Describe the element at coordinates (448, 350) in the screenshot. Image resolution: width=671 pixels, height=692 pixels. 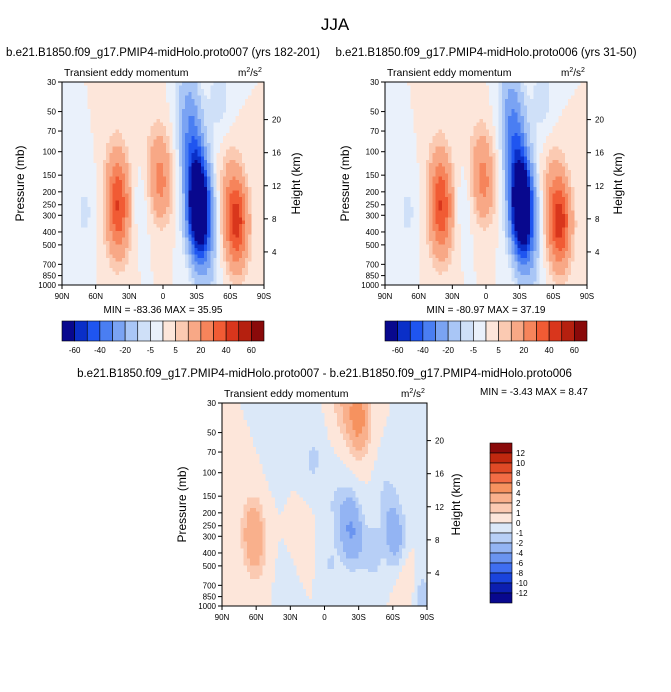
I see `colorbar-label: -20` at that location.